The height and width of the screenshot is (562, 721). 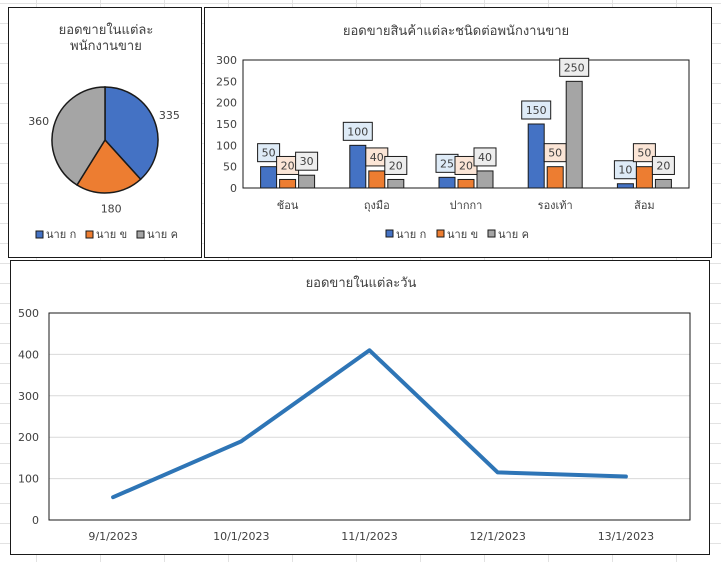 What do you see at coordinates (111, 209) in the screenshot?
I see `pie-data-label: 180` at bounding box center [111, 209].